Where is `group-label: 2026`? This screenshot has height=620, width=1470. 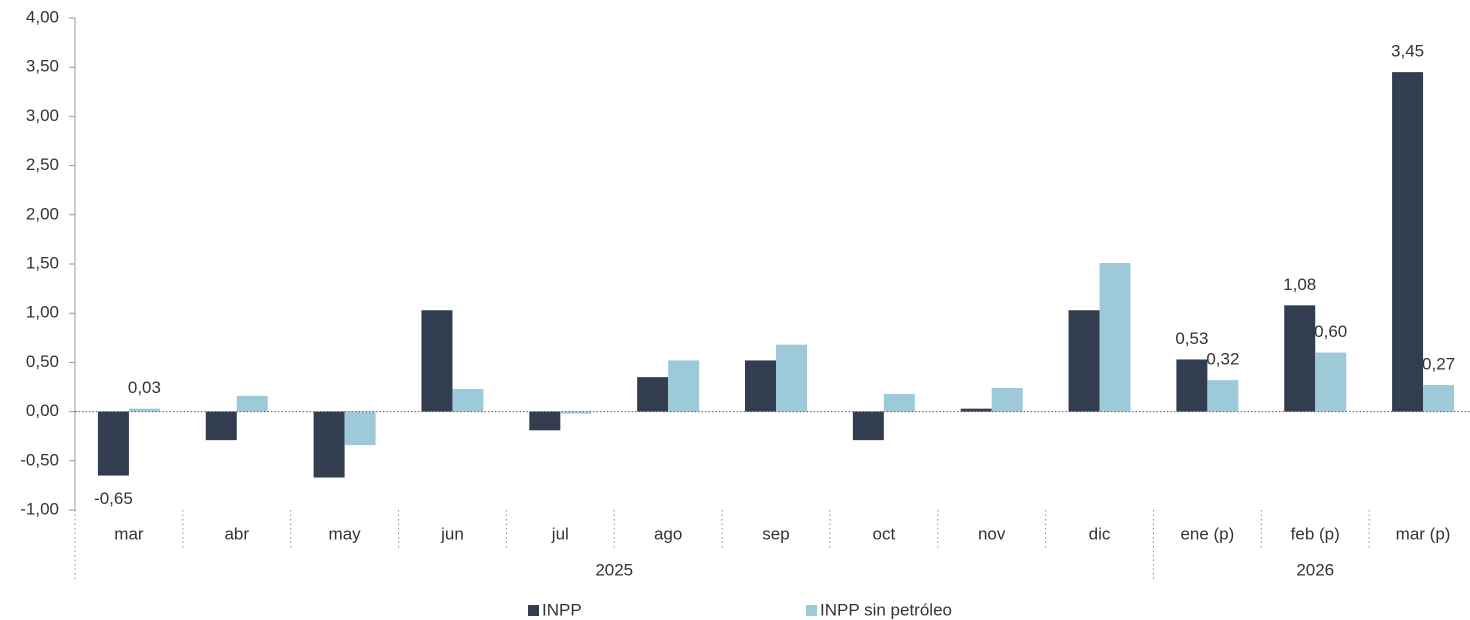
group-label: 2026 is located at coordinates (1315, 569).